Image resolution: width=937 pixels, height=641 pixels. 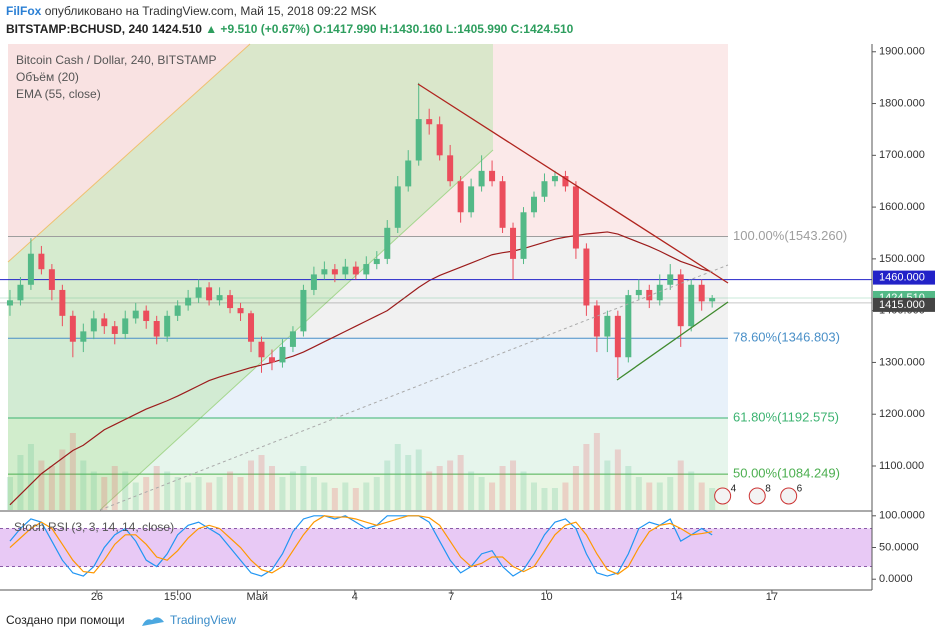 I want to click on fib-label: 100.00%(1543.260), so click(x=790, y=235).